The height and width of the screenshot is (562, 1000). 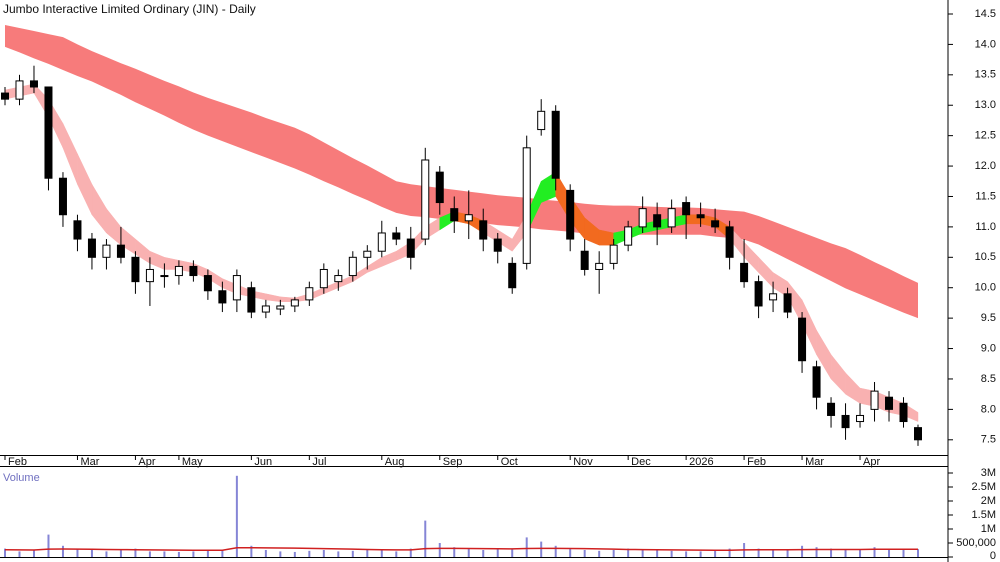 I want to click on volume-tick-label: 2.5M, so click(x=984, y=487).